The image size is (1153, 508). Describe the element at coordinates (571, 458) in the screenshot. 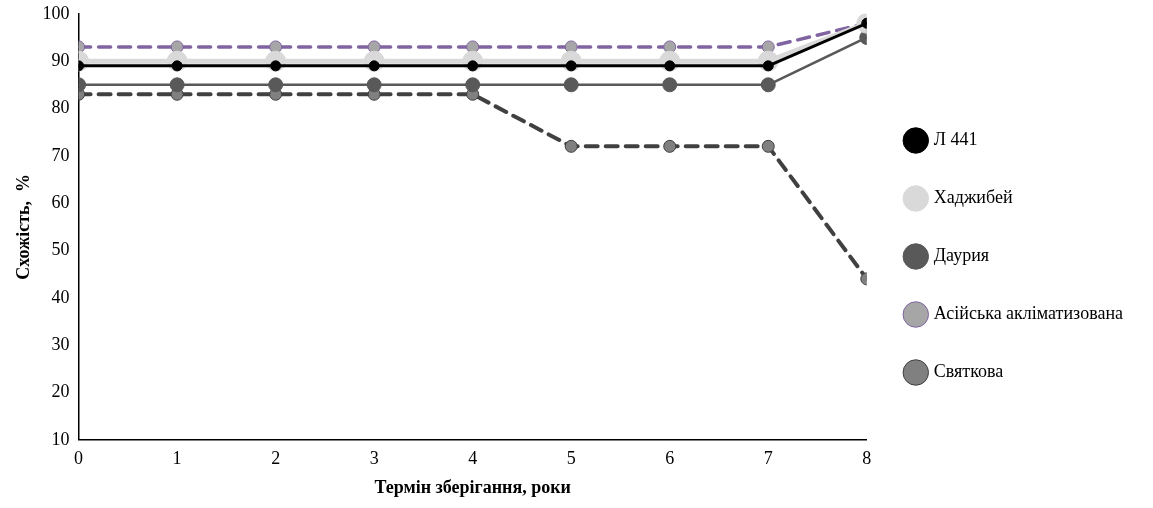

I see `x-tick-label: 5` at that location.